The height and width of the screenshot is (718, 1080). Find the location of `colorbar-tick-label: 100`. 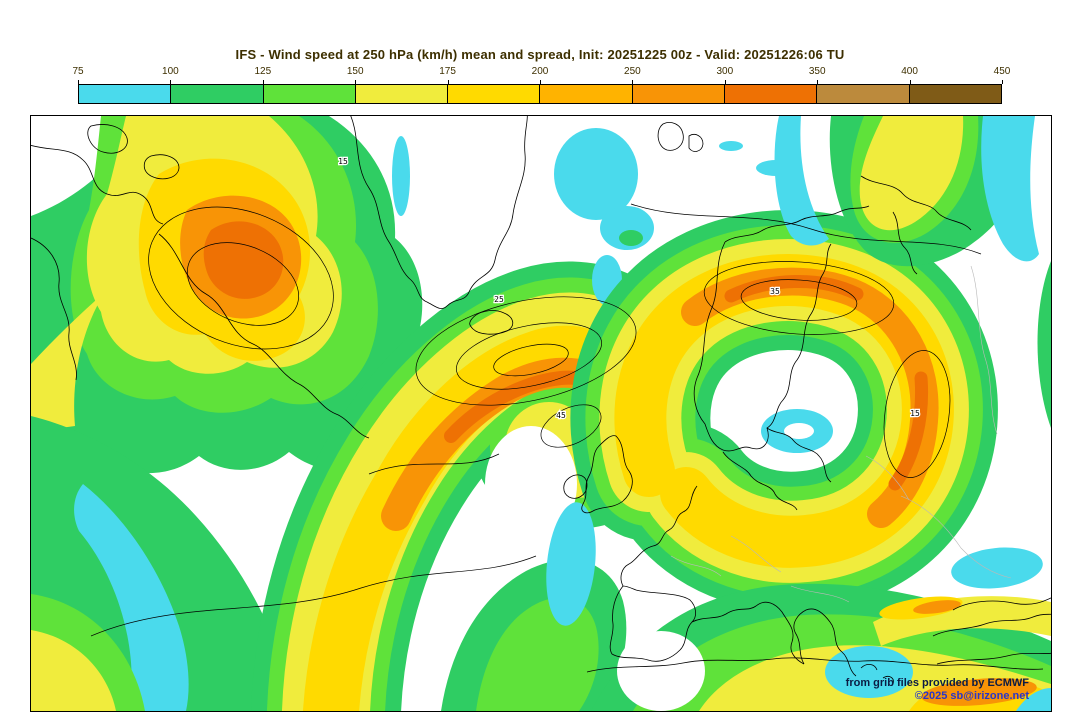

colorbar-tick-label: 100 is located at coordinates (170, 71).